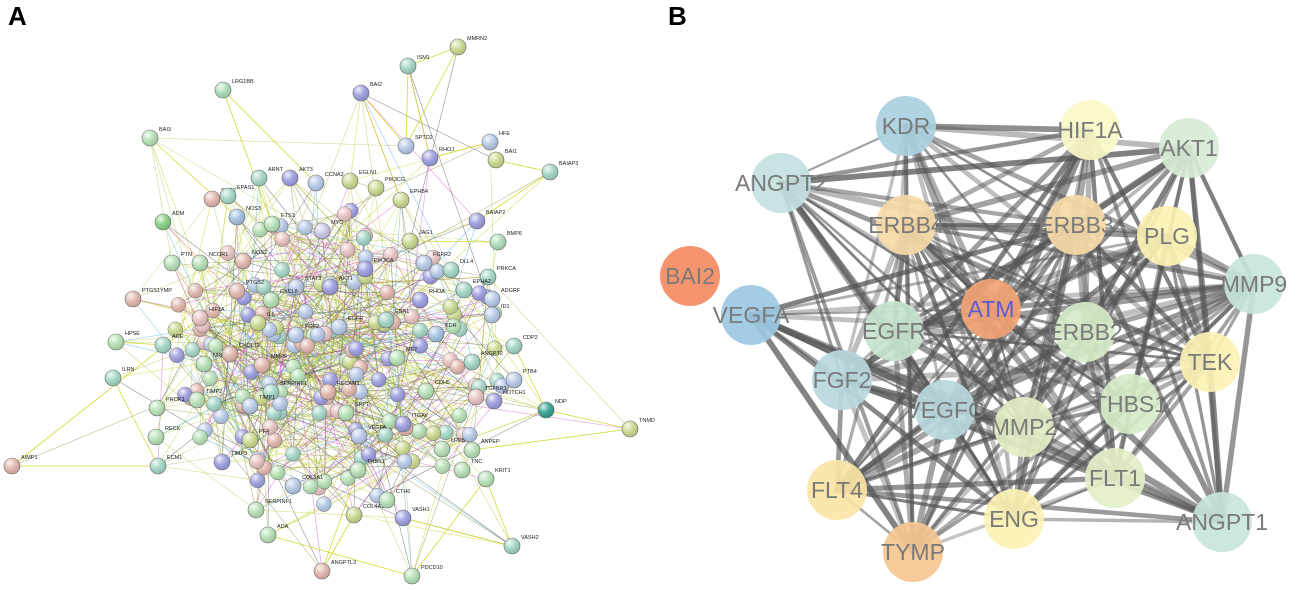  I want to click on panel-a-node-label: TIMP2, so click(214, 392).